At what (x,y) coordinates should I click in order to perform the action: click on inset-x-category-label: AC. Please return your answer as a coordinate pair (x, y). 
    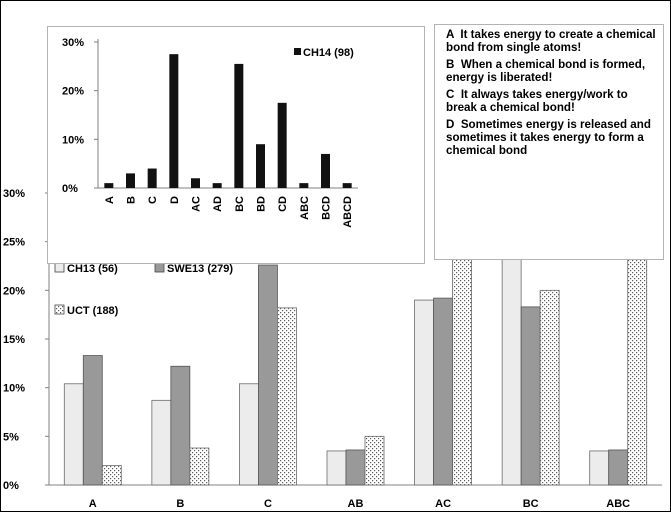
    Looking at the image, I should click on (197, 204).